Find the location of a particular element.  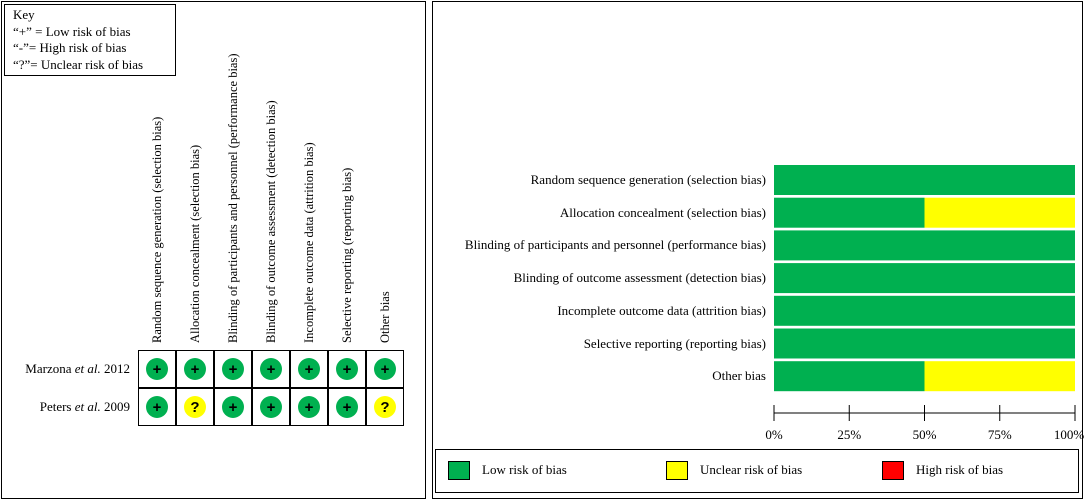

study-label: Peters et al. 2009 is located at coordinates (85, 407).